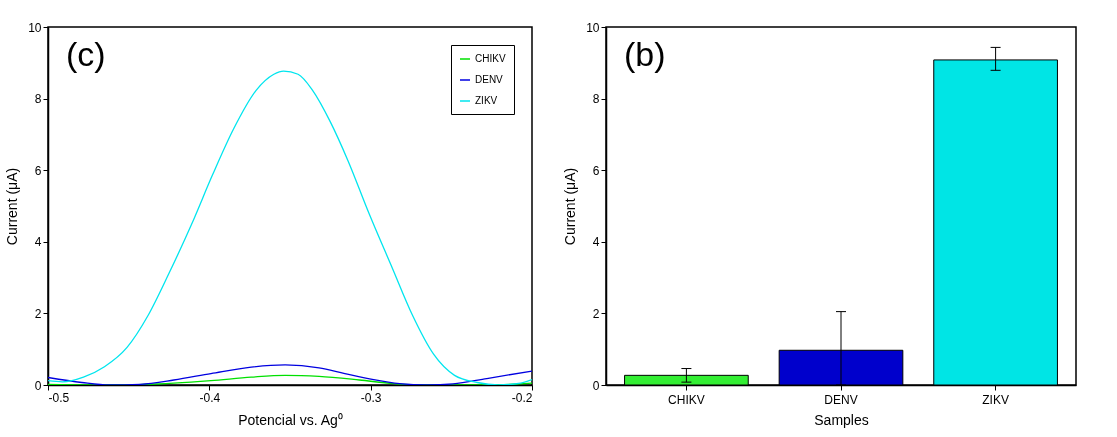 The height and width of the screenshot is (437, 1117). Describe the element at coordinates (489, 79) in the screenshot. I see `legend-label: DENV` at that location.